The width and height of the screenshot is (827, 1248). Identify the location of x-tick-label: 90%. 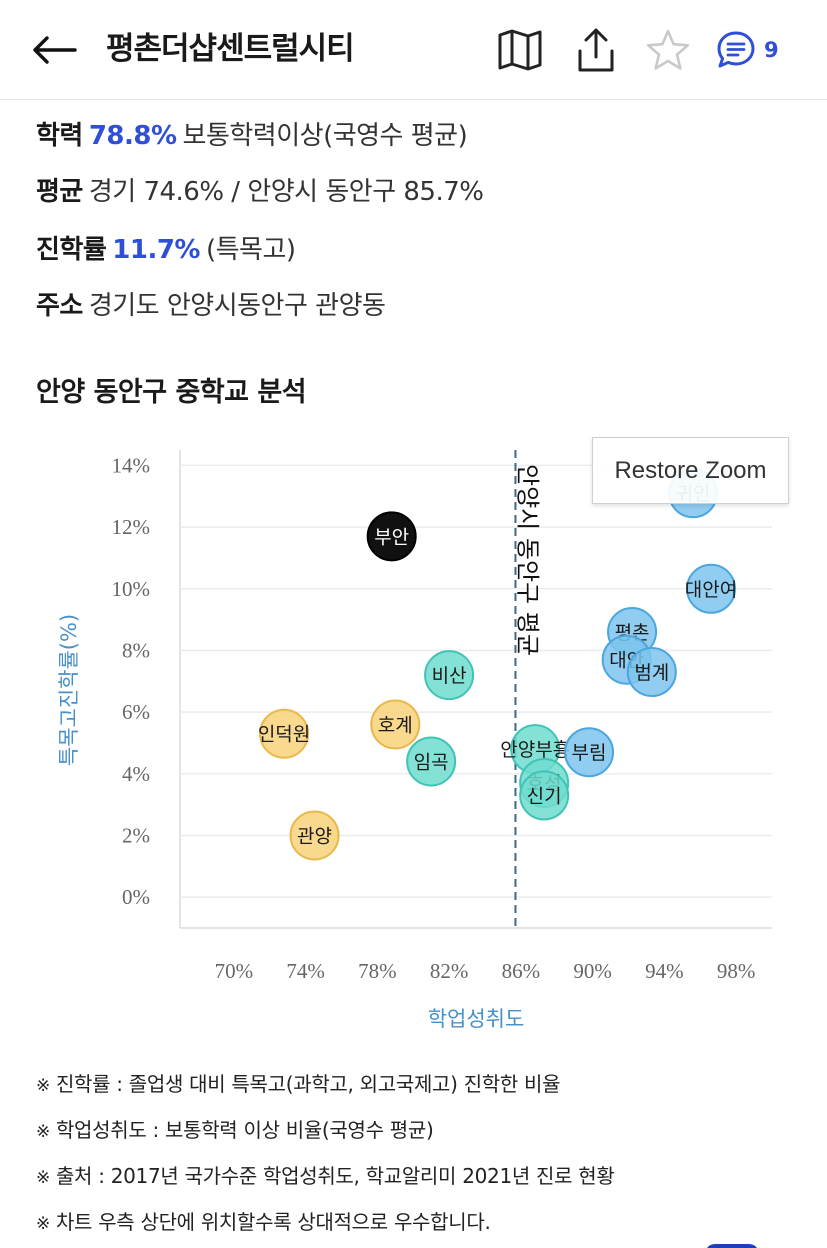
(592, 971).